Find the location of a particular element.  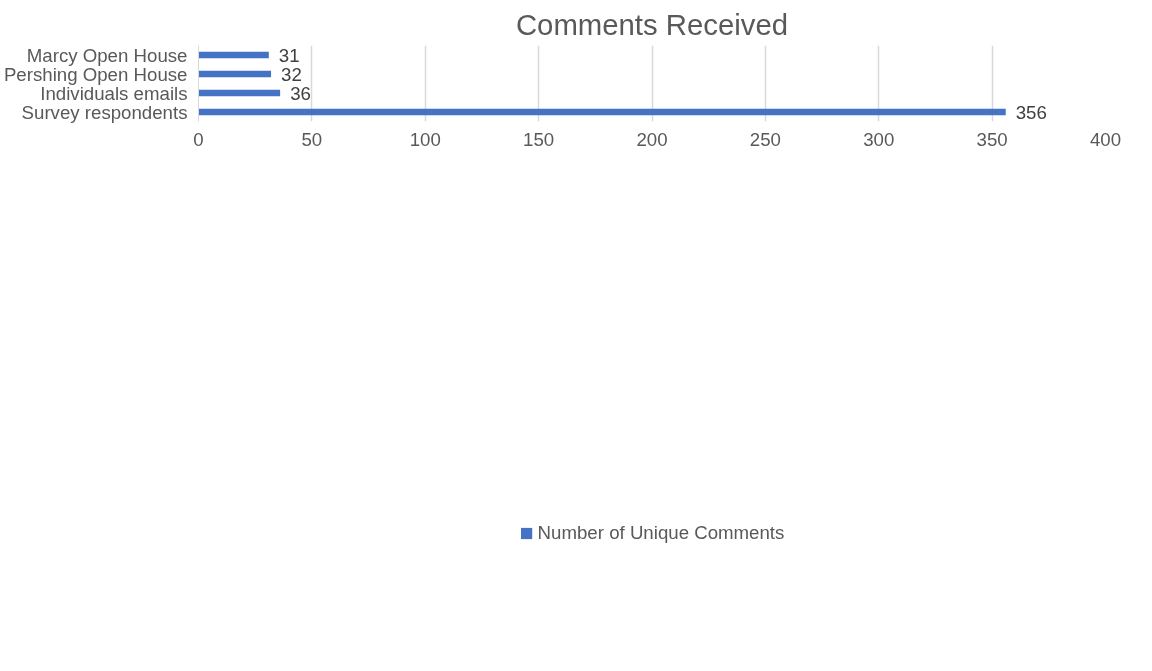

chart-title: Comments Received is located at coordinates (652, 24).